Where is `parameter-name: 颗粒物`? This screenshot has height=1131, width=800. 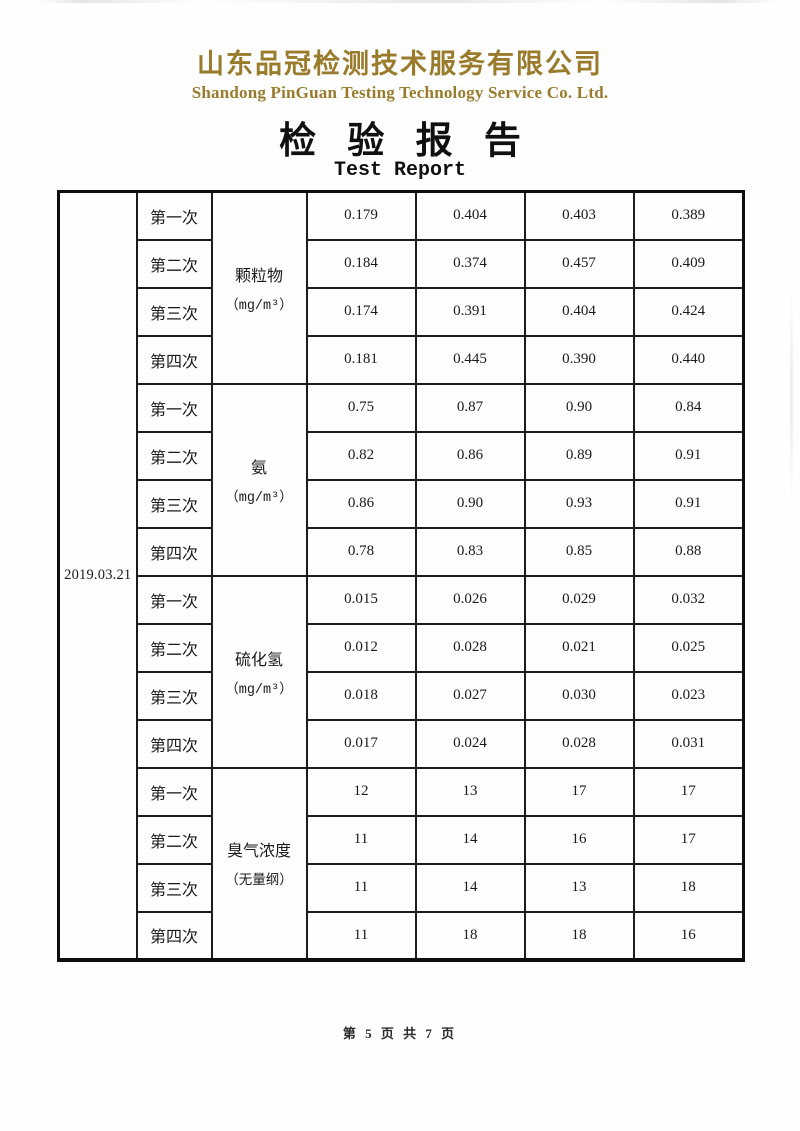 parameter-name: 颗粒物 is located at coordinates (258, 276).